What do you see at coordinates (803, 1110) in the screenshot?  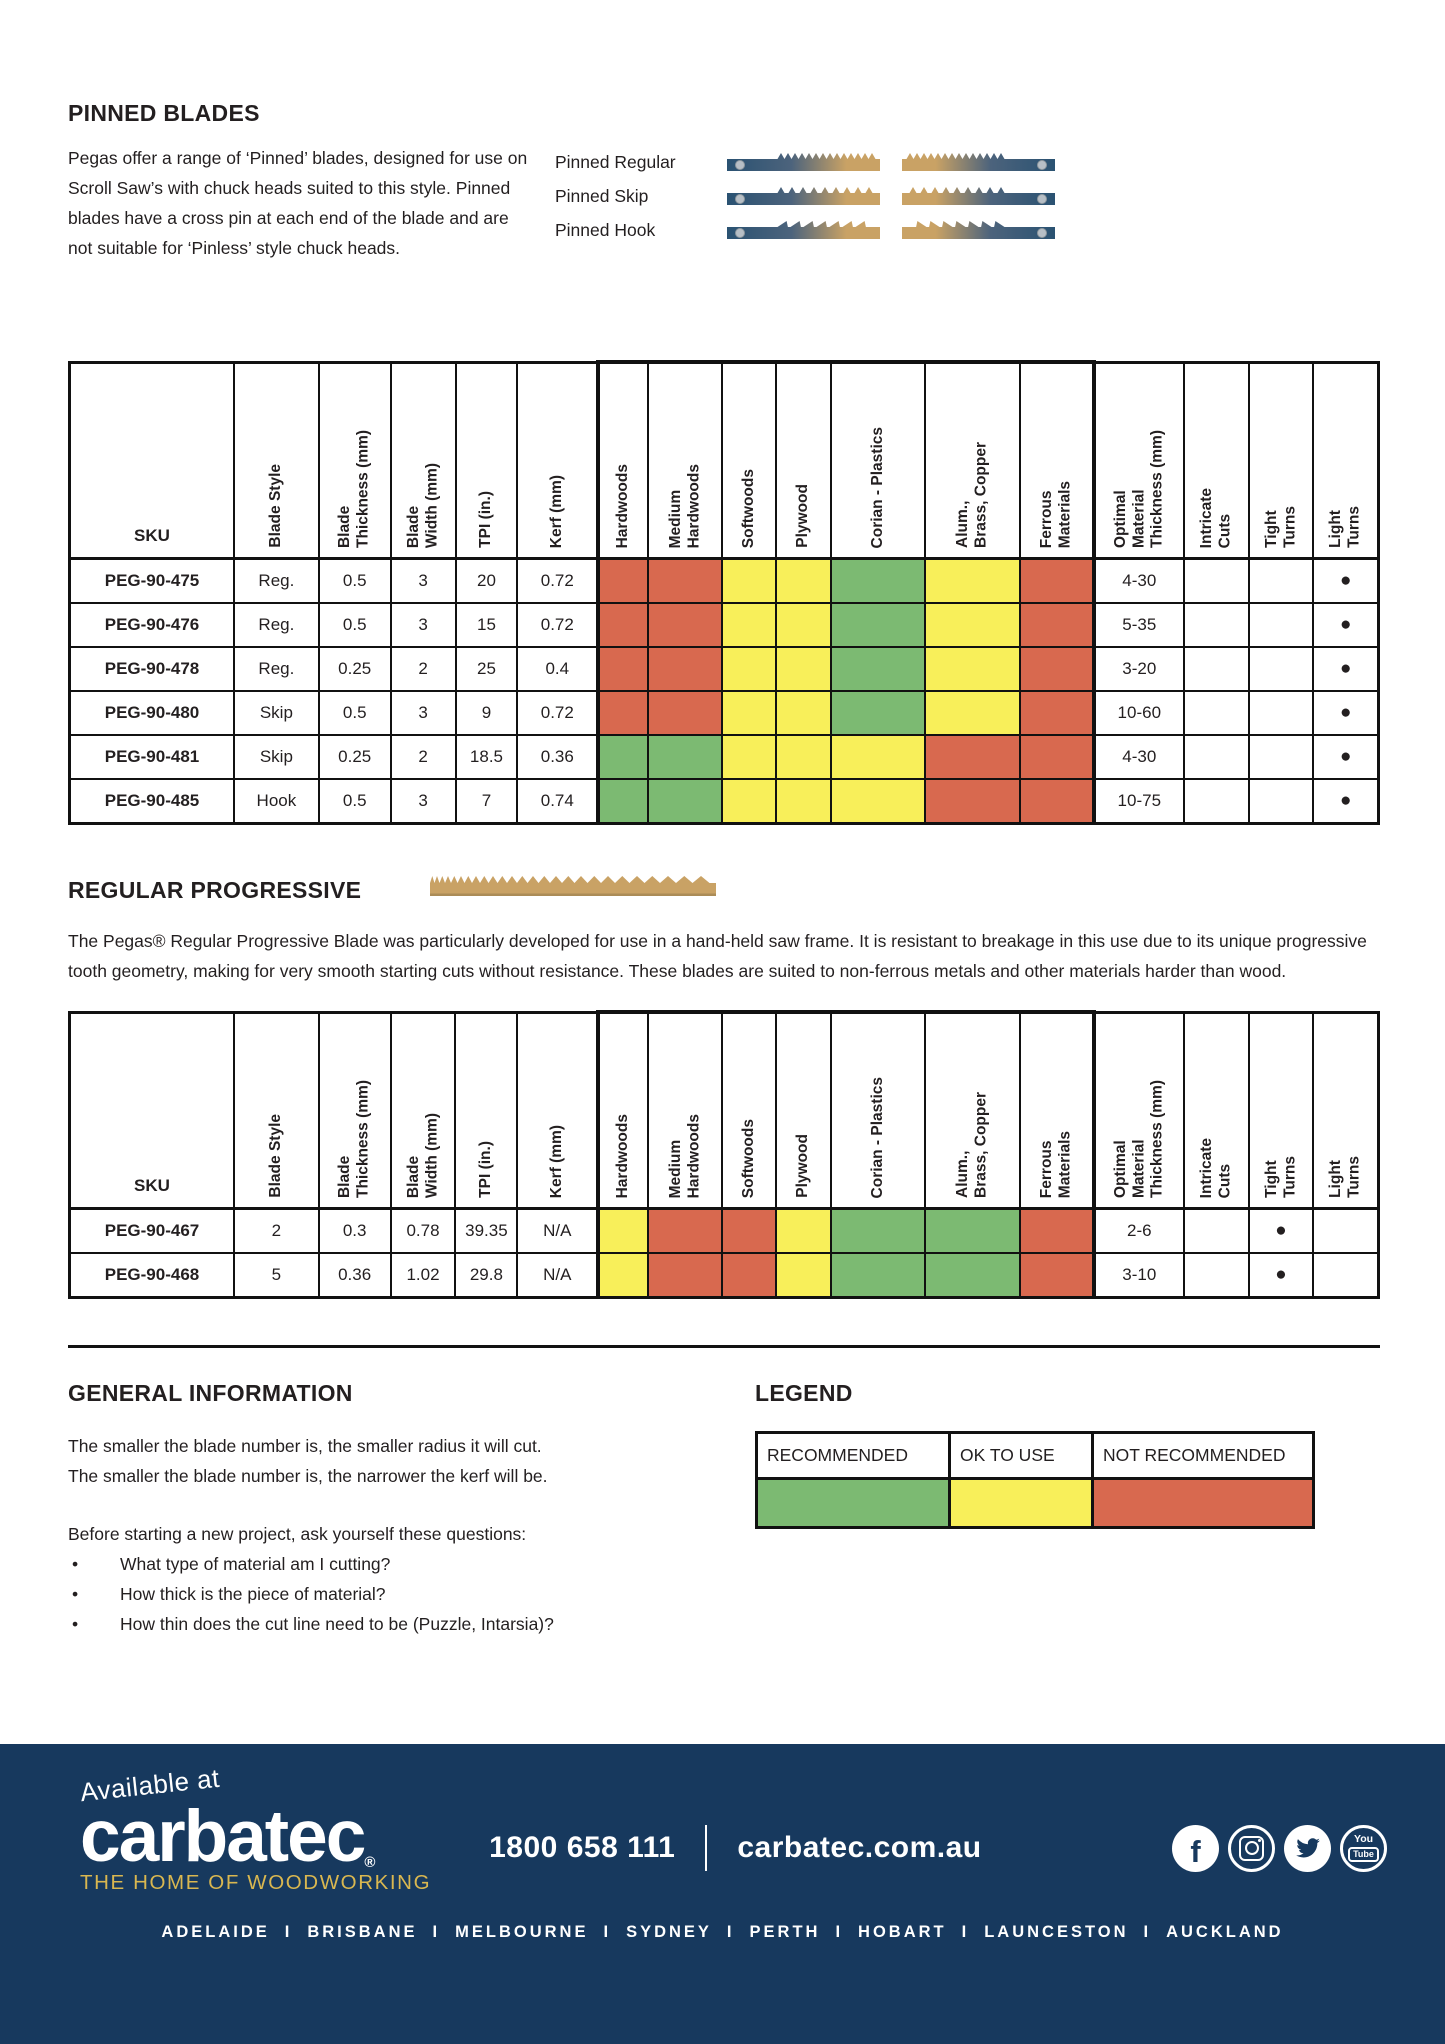 I see `col-header-plywood: Plywood` at bounding box center [803, 1110].